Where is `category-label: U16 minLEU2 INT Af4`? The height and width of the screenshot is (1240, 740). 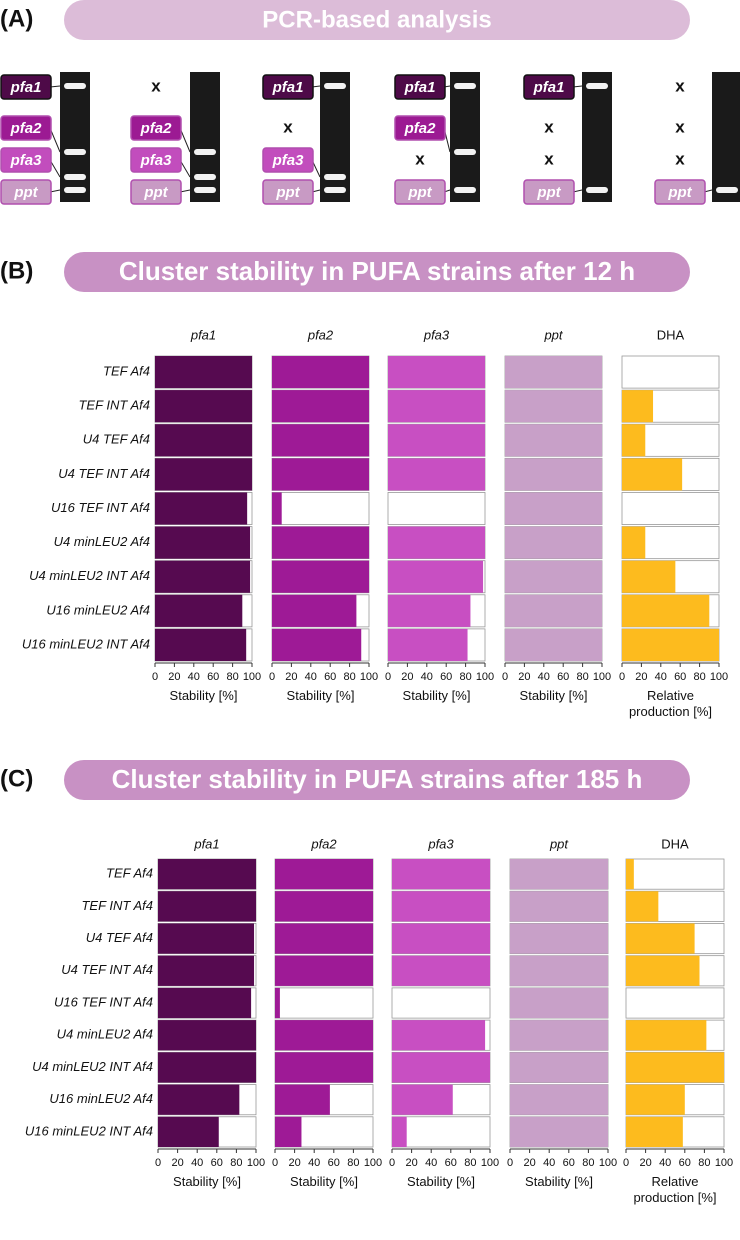 category-label: U16 minLEU2 INT Af4 is located at coordinates (89, 1130).